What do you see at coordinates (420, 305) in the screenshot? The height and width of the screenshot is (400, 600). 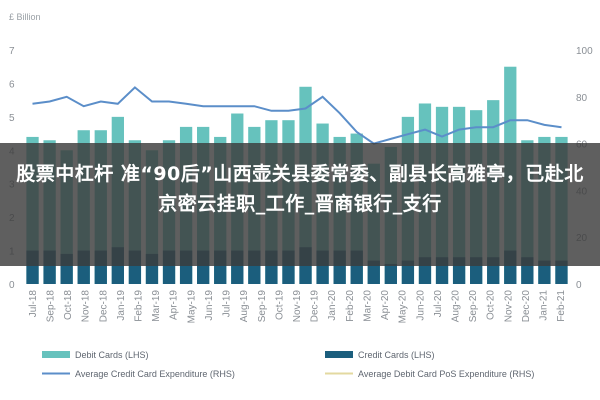 I see `x-axis-tick-label: Jun-20` at bounding box center [420, 305].